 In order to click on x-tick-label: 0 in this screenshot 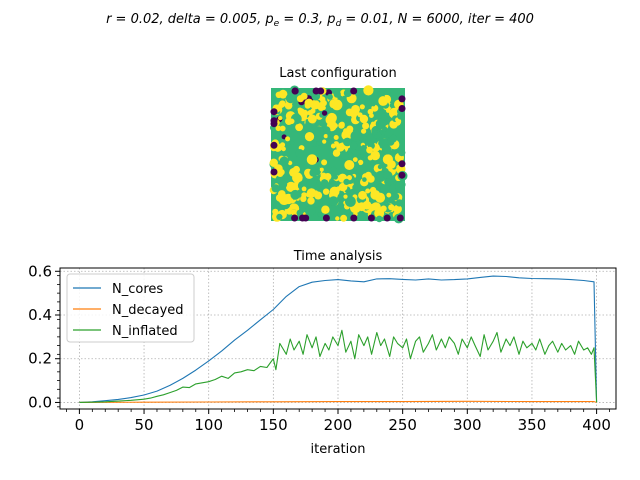, I will do `click(80, 425)`.